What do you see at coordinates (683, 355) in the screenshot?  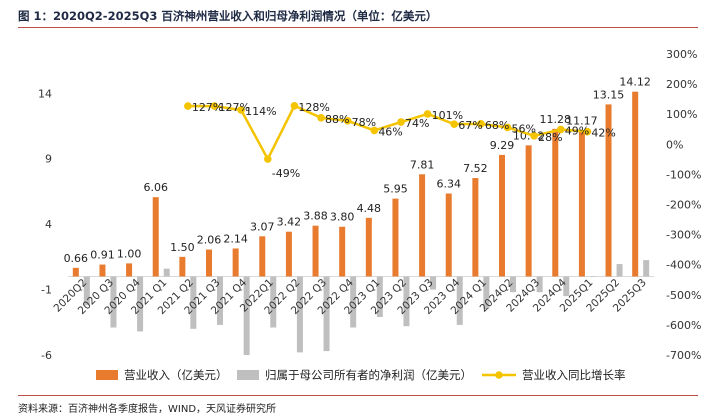 I see `right-axis-tick: -700%` at bounding box center [683, 355].